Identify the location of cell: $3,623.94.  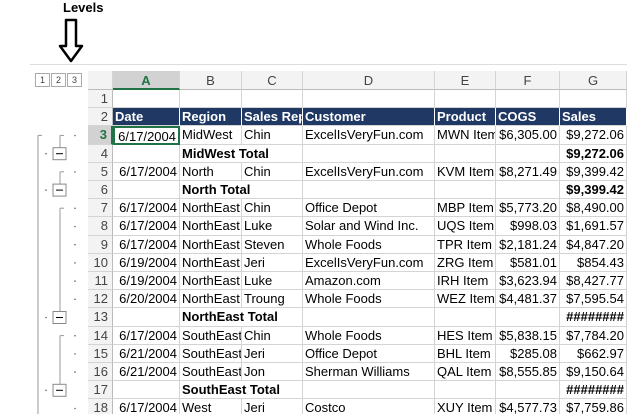
(528, 281).